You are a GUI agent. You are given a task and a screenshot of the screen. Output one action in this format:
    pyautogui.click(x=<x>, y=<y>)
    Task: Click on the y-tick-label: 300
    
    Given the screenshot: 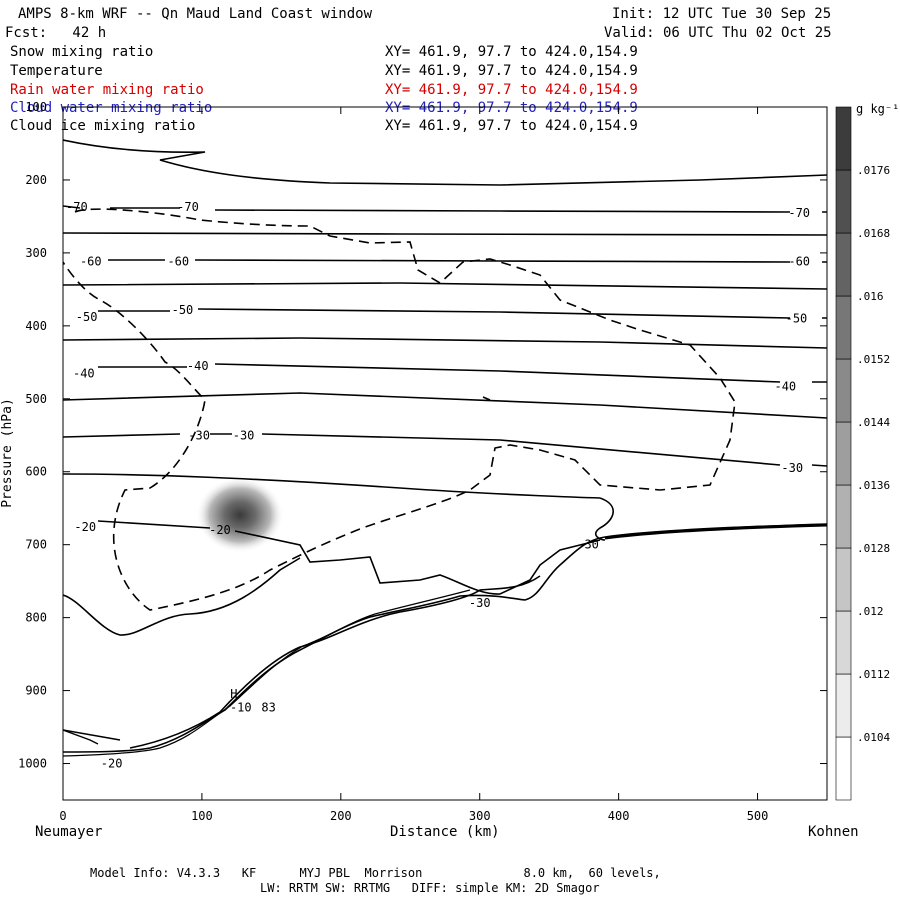 What is the action you would take?
    pyautogui.click(x=36, y=253)
    